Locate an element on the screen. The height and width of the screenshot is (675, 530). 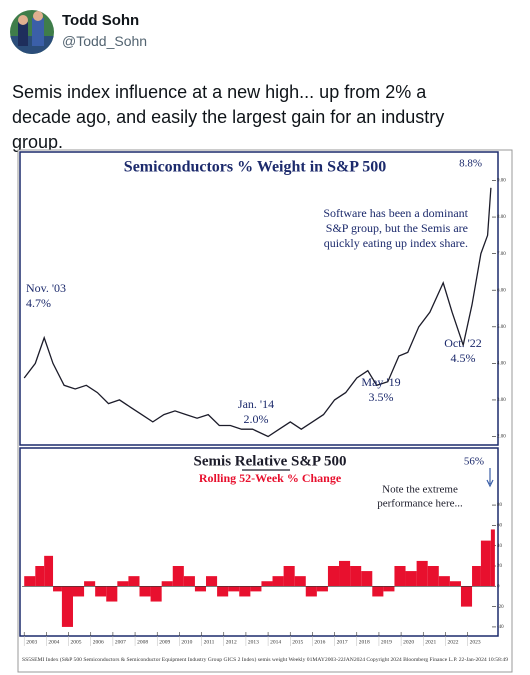
x-tick-label: 2004 is located at coordinates (53, 642).